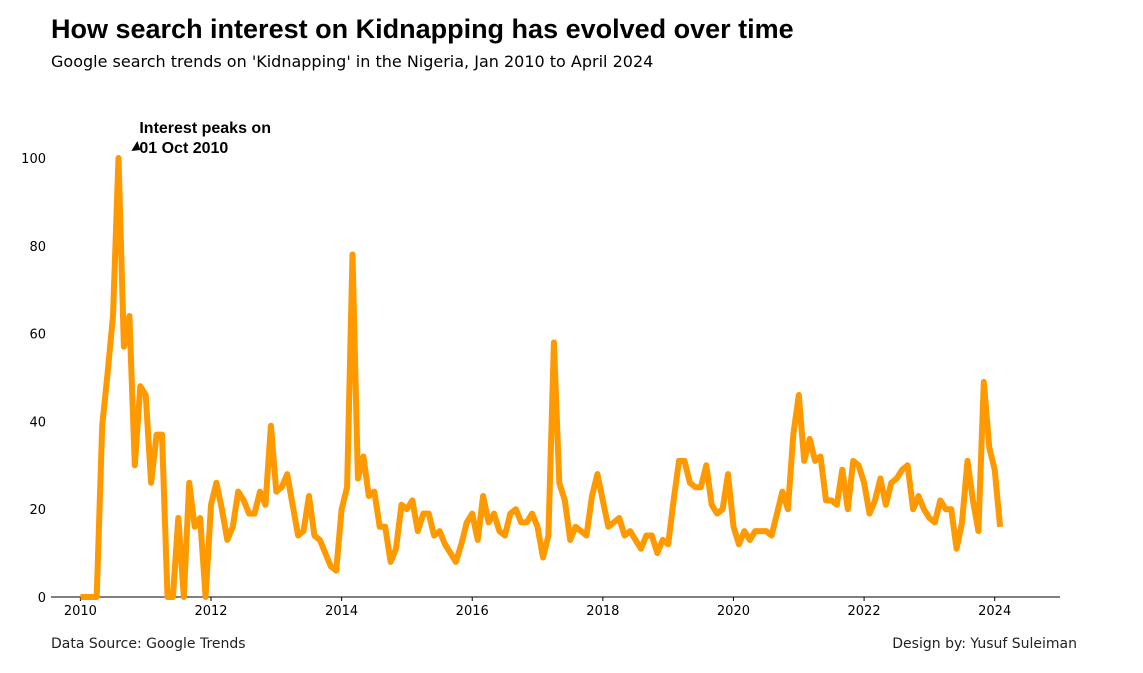 The width and height of the screenshot is (1143, 673). Describe the element at coordinates (80, 611) in the screenshot. I see `x-tick-label: 2010` at that location.